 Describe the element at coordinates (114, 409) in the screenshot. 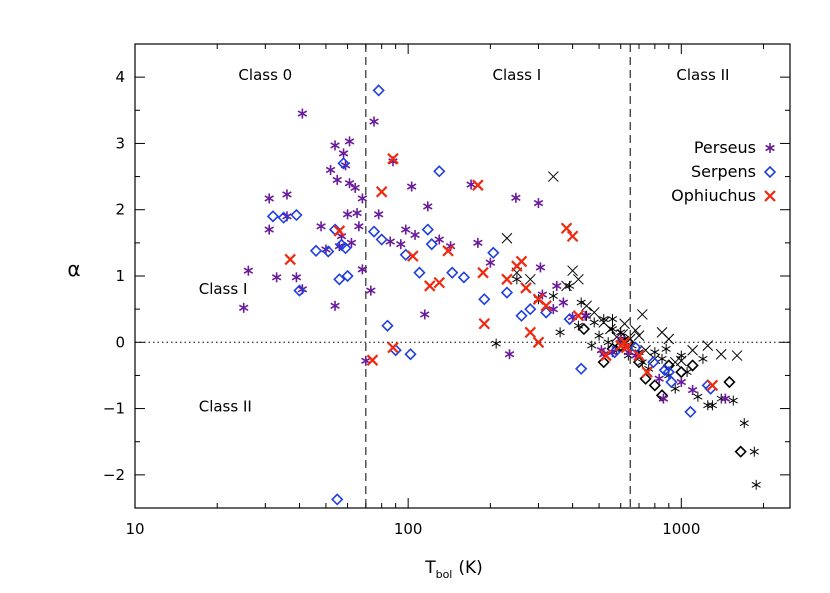

I see `y-tick-label: −1` at that location.